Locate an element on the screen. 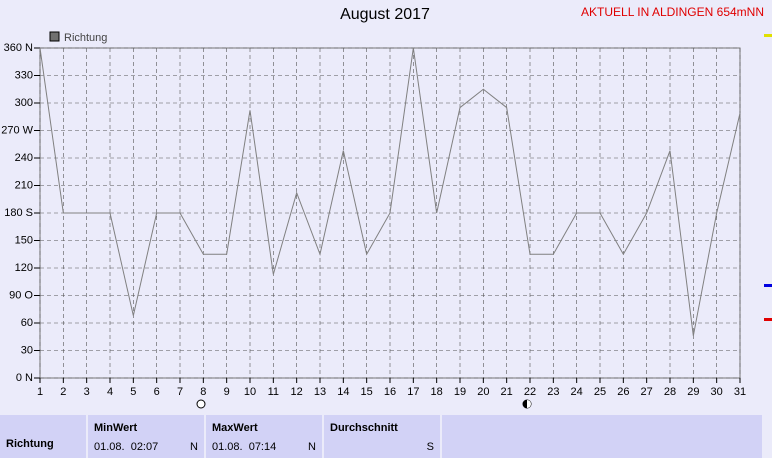  x-tick-label: 23 is located at coordinates (553, 392).